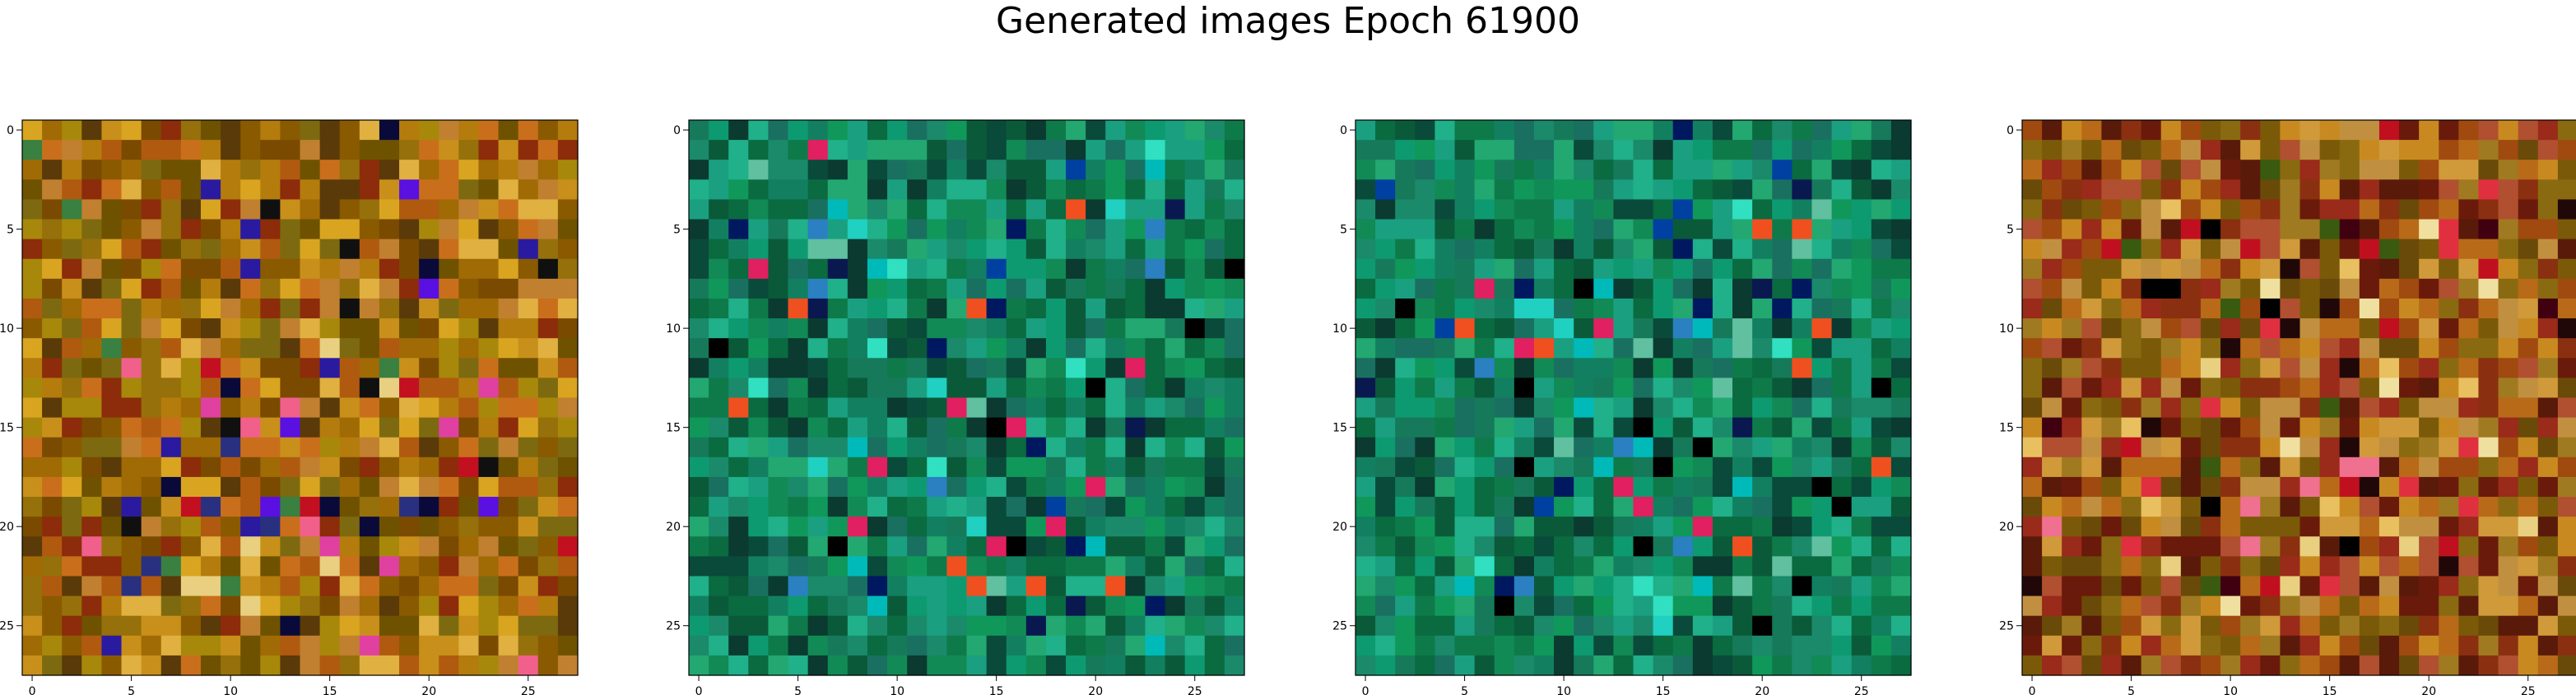  What do you see at coordinates (798, 690) in the screenshot?
I see `x-tick-label: 5` at bounding box center [798, 690].